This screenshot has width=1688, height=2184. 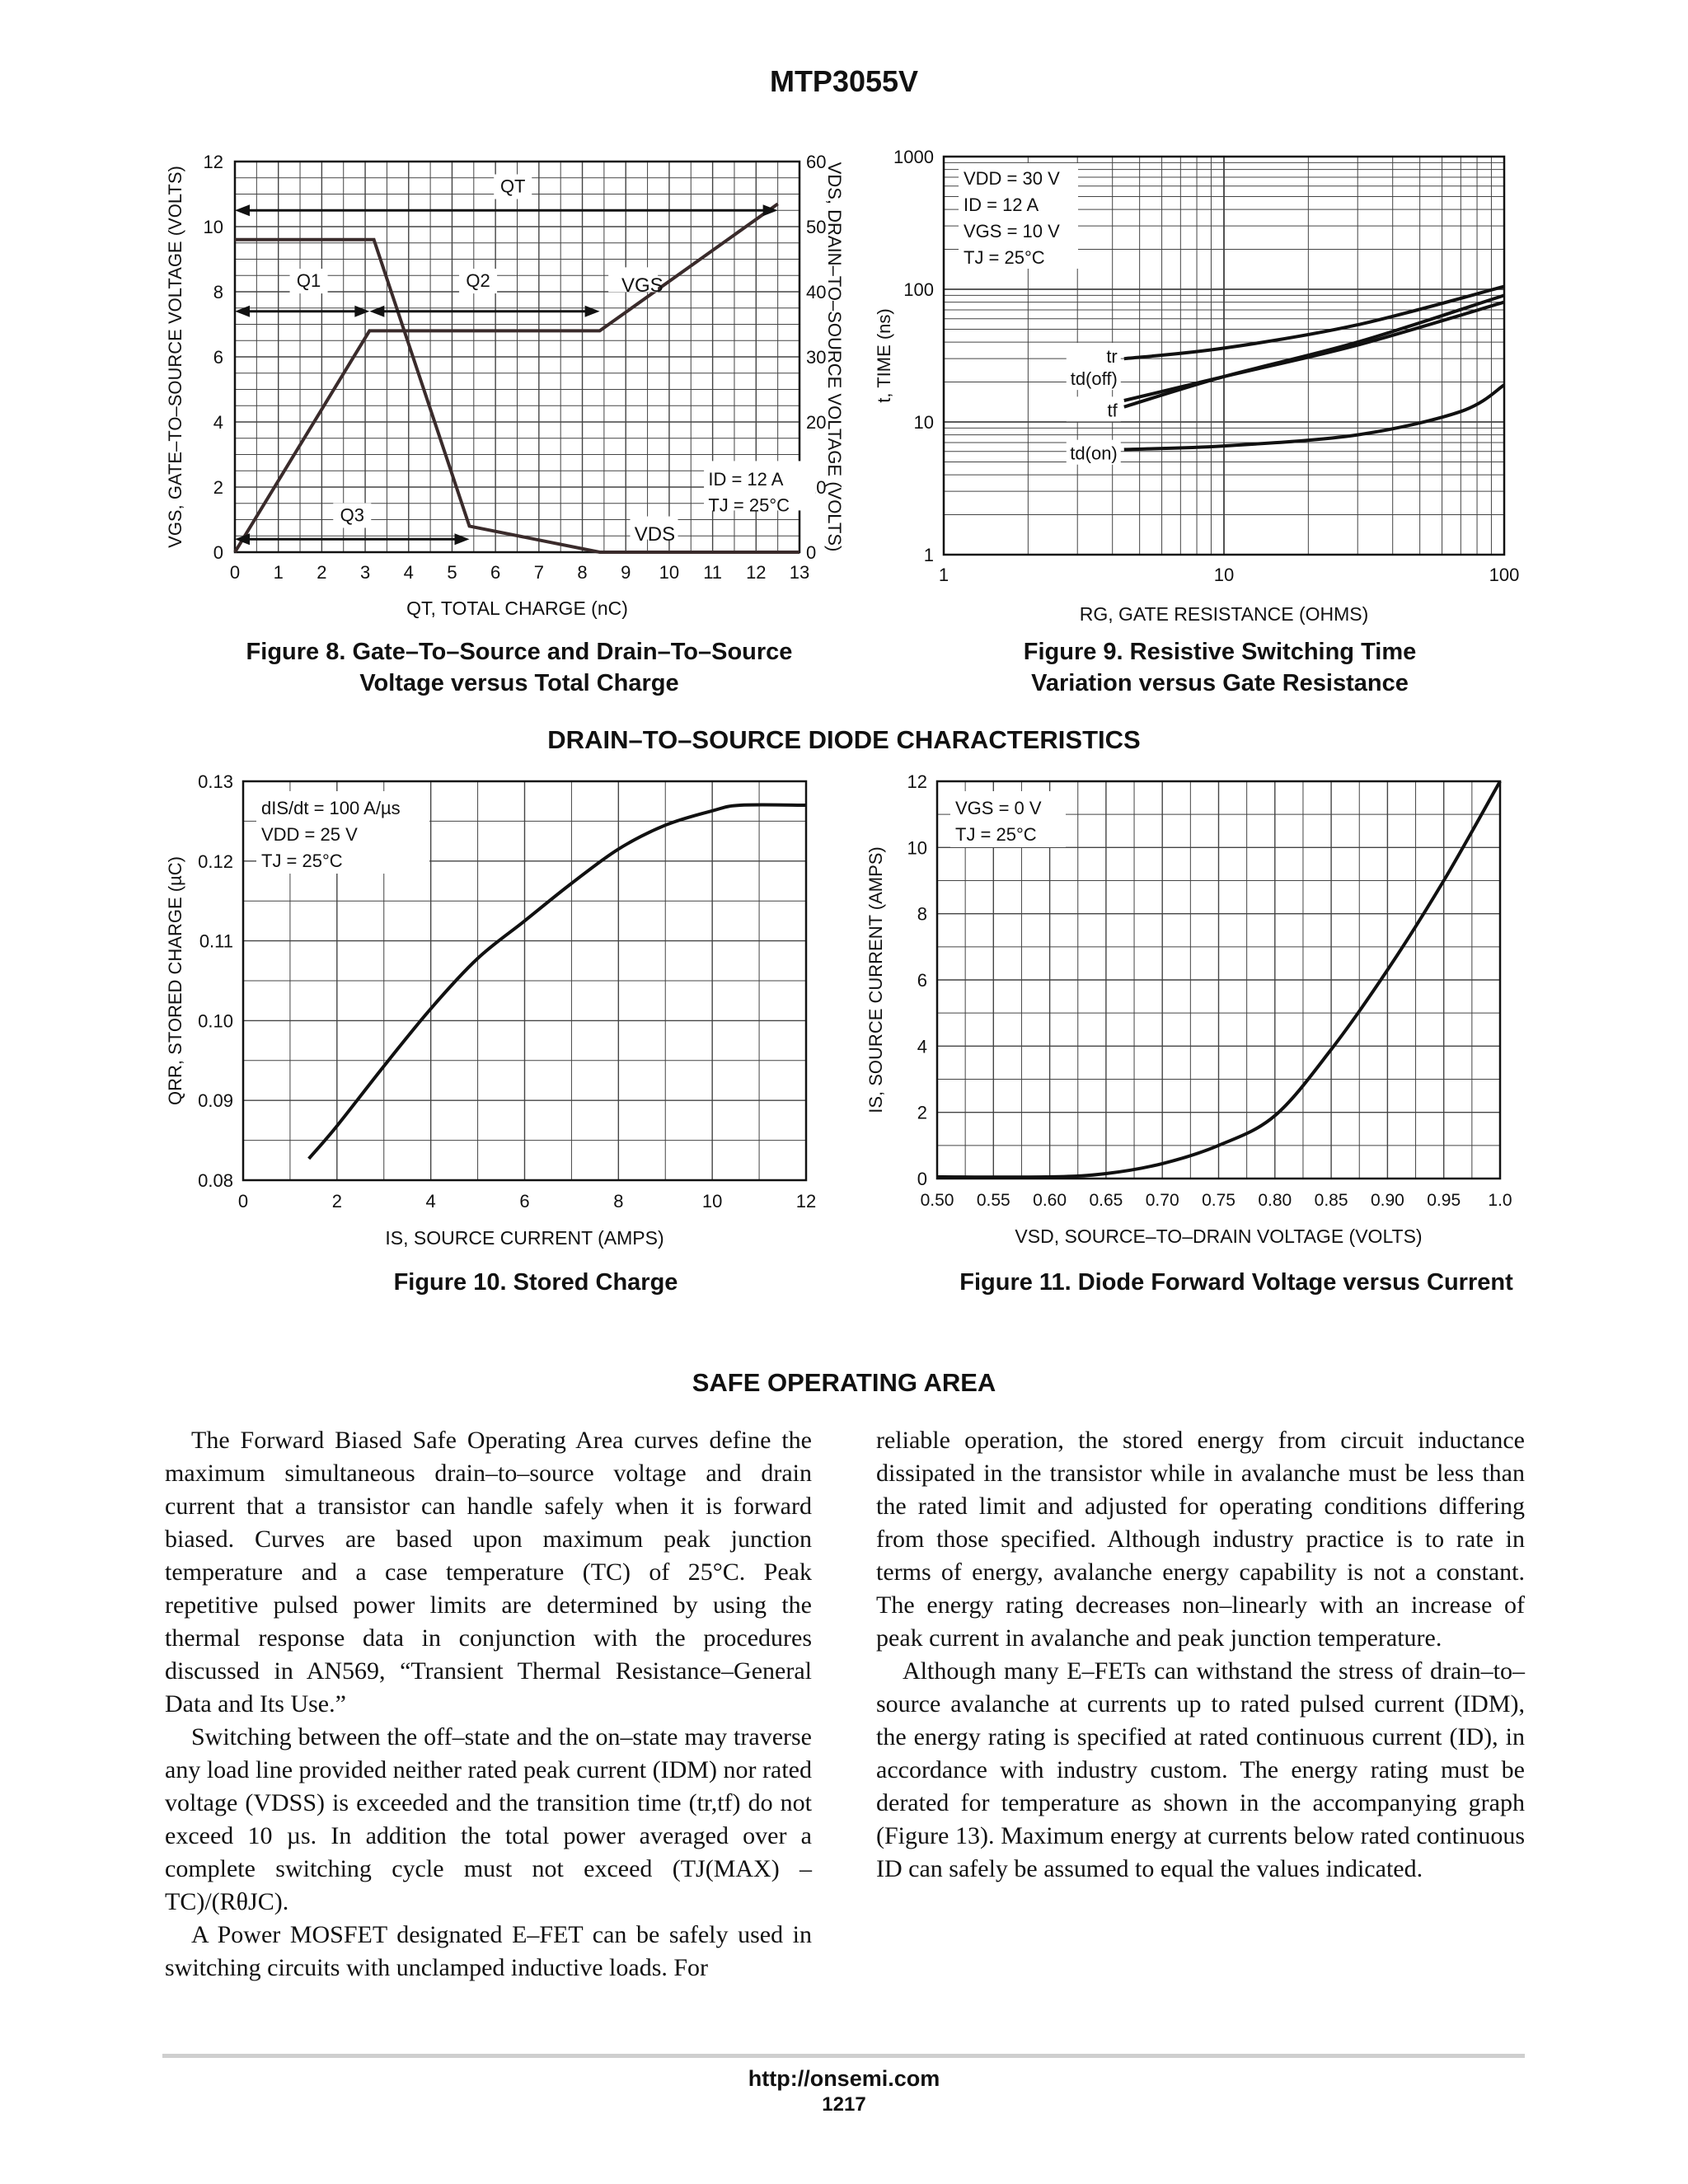 I want to click on y-tick-label: 0.13, so click(x=215, y=781).